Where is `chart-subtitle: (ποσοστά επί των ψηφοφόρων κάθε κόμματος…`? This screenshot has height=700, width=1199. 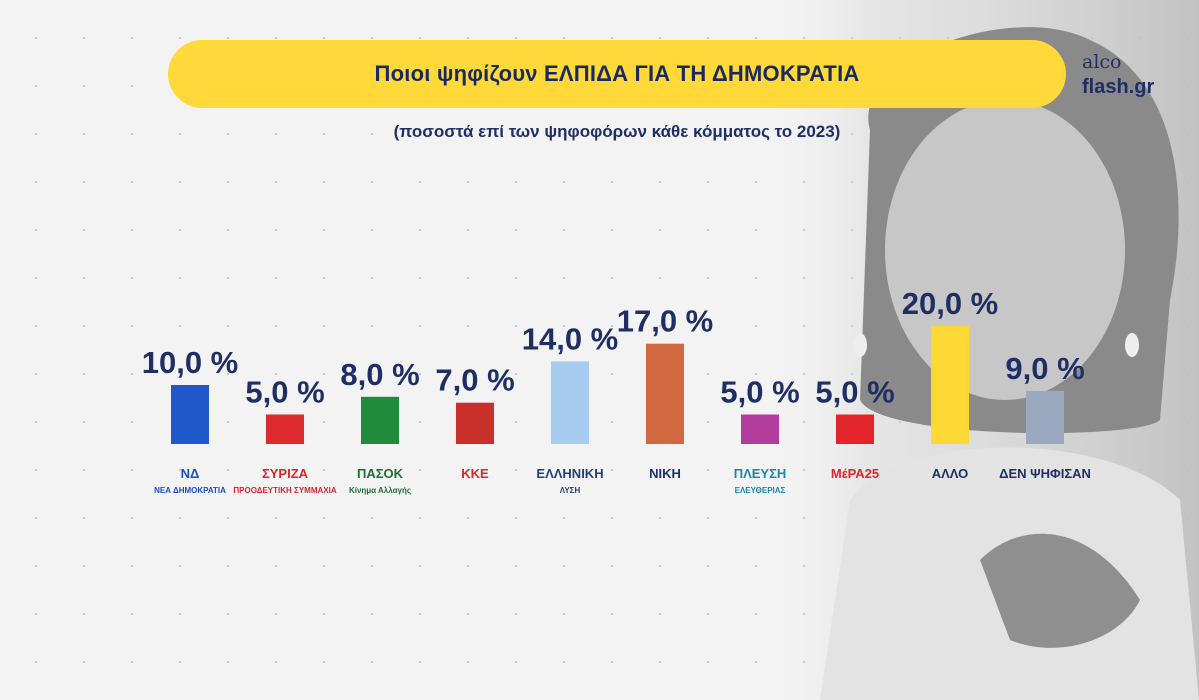
chart-subtitle: (ποσοστά επί των ψηφοφόρων κάθε κόμματος… is located at coordinates (617, 131).